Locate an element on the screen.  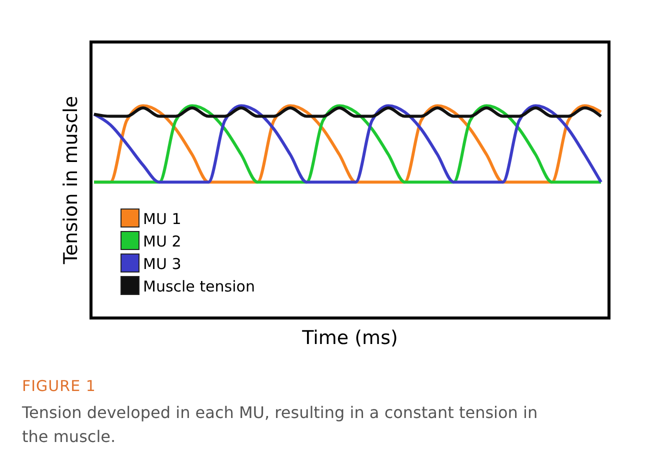
legend-label: MU 2 is located at coordinates (162, 241).